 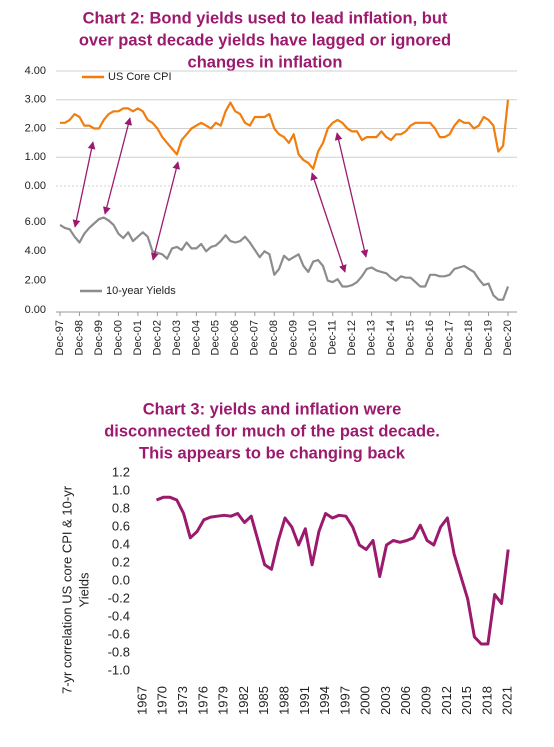 What do you see at coordinates (430, 337) in the screenshot?
I see `x-tick-label: Dec-16` at bounding box center [430, 337].